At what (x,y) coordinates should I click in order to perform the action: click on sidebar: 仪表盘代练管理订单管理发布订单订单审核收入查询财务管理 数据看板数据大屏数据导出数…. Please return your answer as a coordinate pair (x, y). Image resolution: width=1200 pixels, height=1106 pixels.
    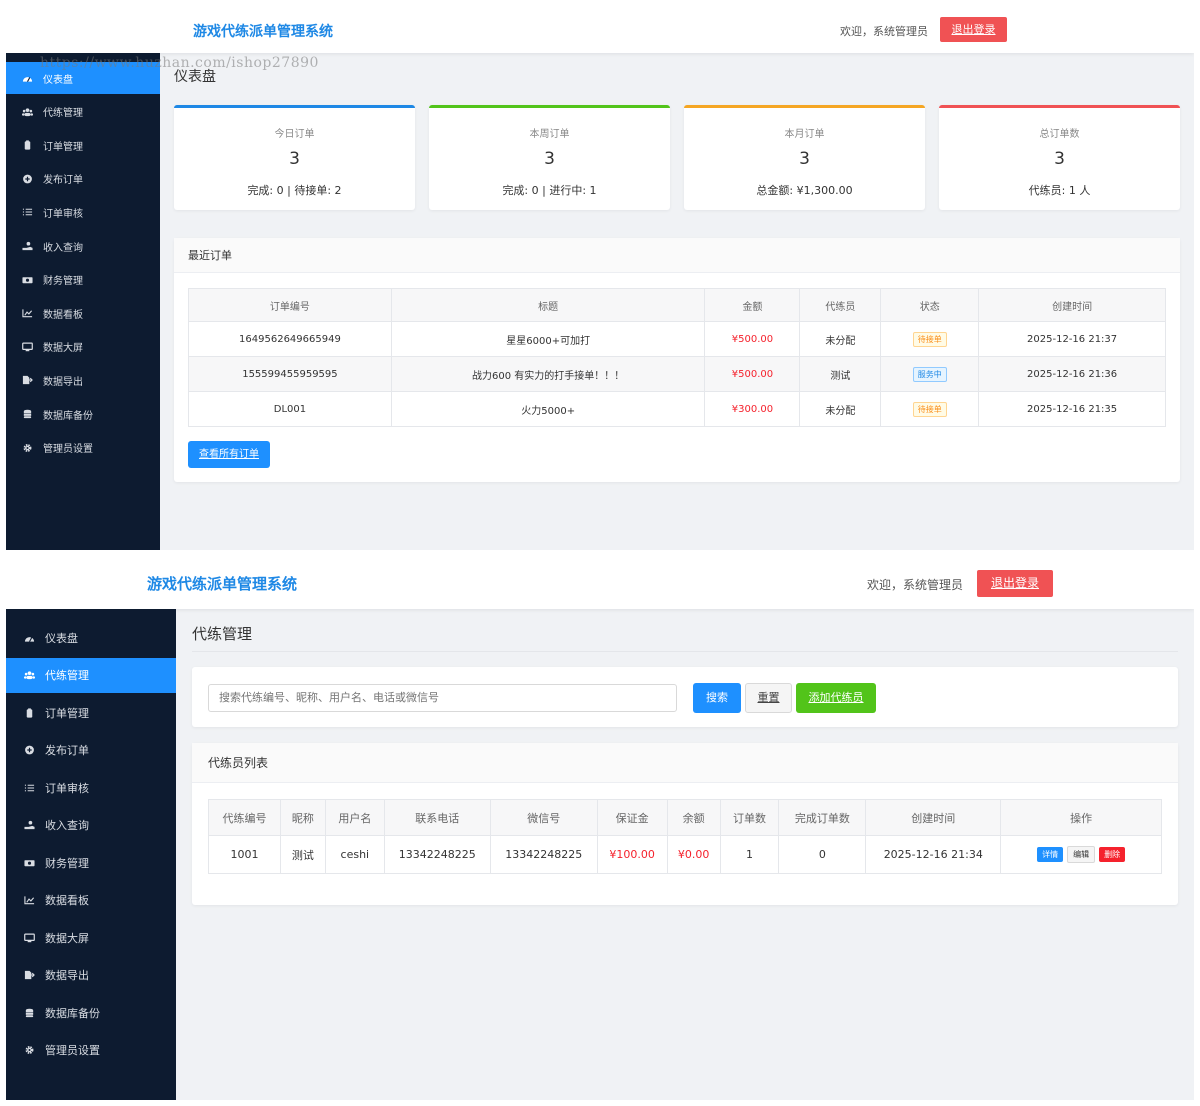
    Looking at the image, I should click on (91, 854).